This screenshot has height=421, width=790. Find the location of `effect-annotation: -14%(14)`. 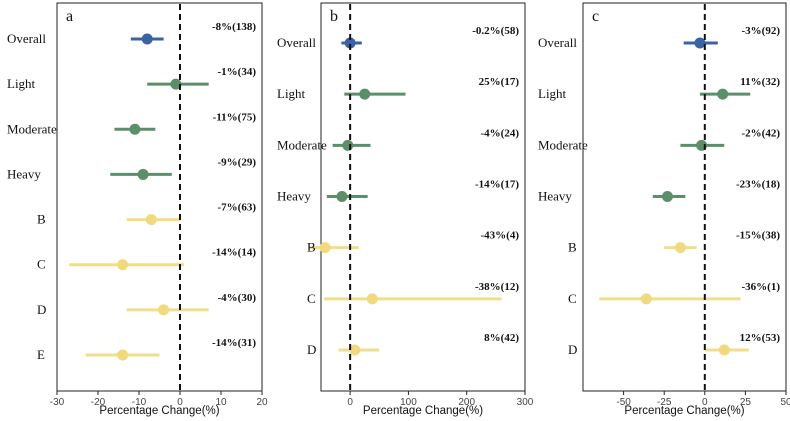

effect-annotation: -14%(14) is located at coordinates (234, 253).